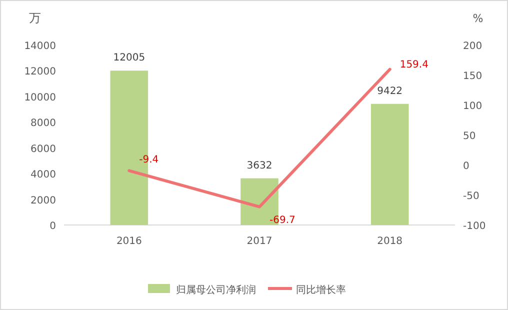  Describe the element at coordinates (283, 220) in the screenshot. I see `data-label: -69.7` at that location.